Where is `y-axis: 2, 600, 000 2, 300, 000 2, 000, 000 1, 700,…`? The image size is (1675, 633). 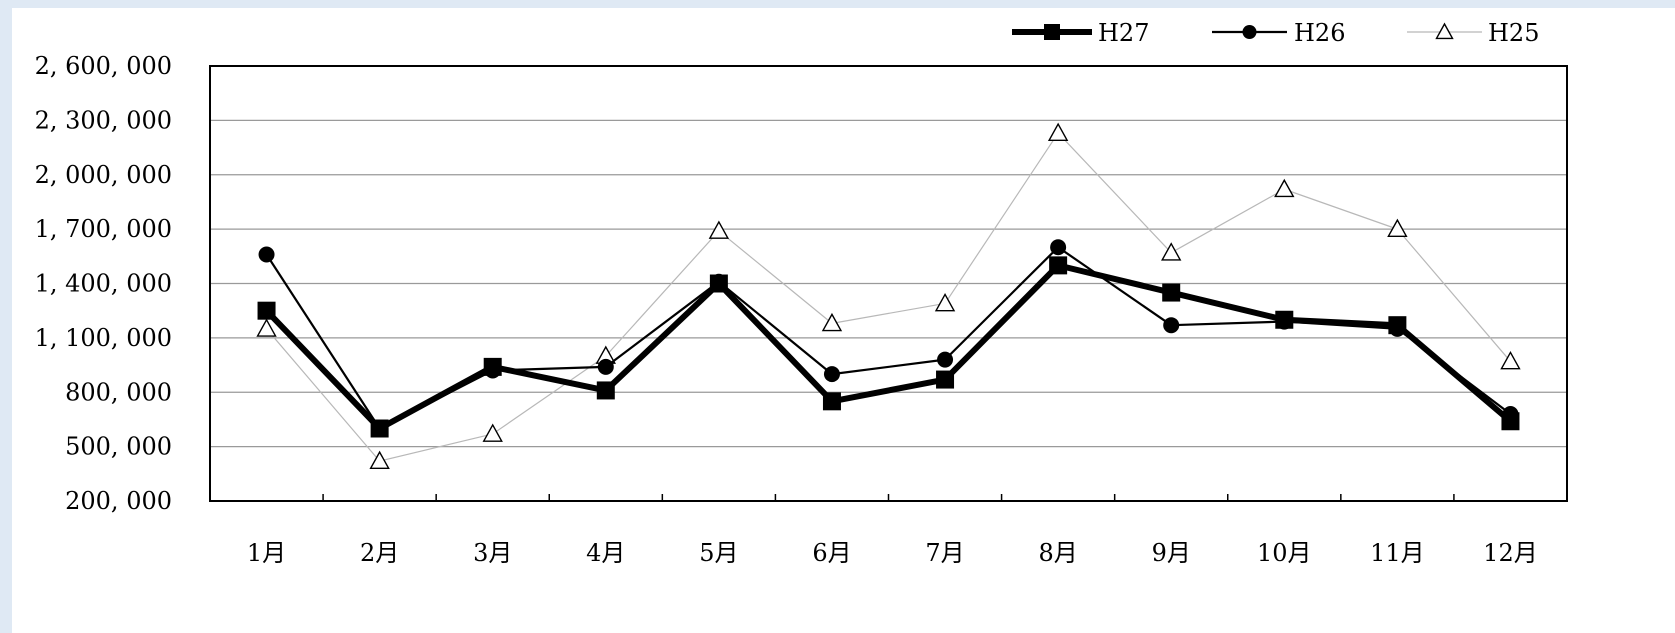
y-axis: 2, 600, 000 2, 300, 000 2, 000, 000 1, 700,… is located at coordinates (103, 283).